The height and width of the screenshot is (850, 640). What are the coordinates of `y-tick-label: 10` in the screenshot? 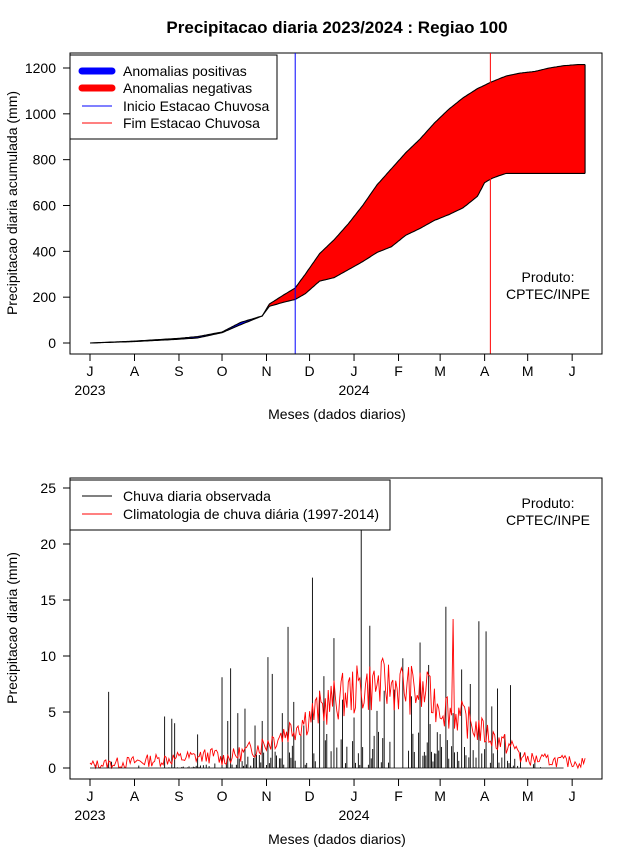 It's located at (48, 656).